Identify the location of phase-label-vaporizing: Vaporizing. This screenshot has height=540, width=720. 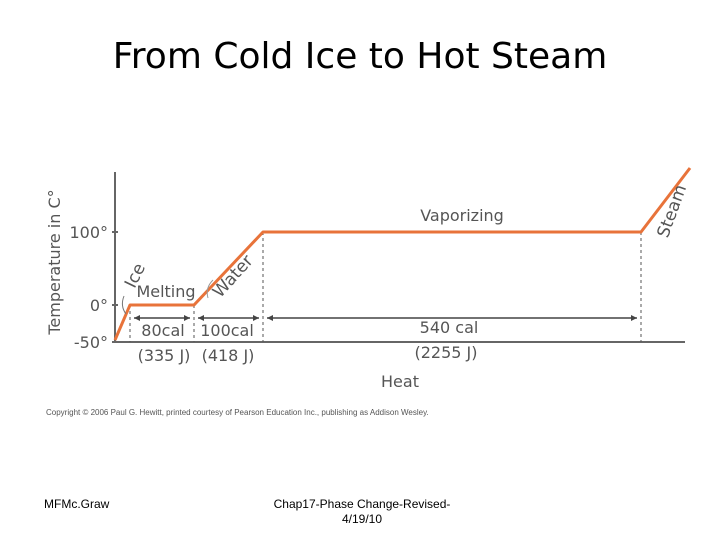
(462, 215).